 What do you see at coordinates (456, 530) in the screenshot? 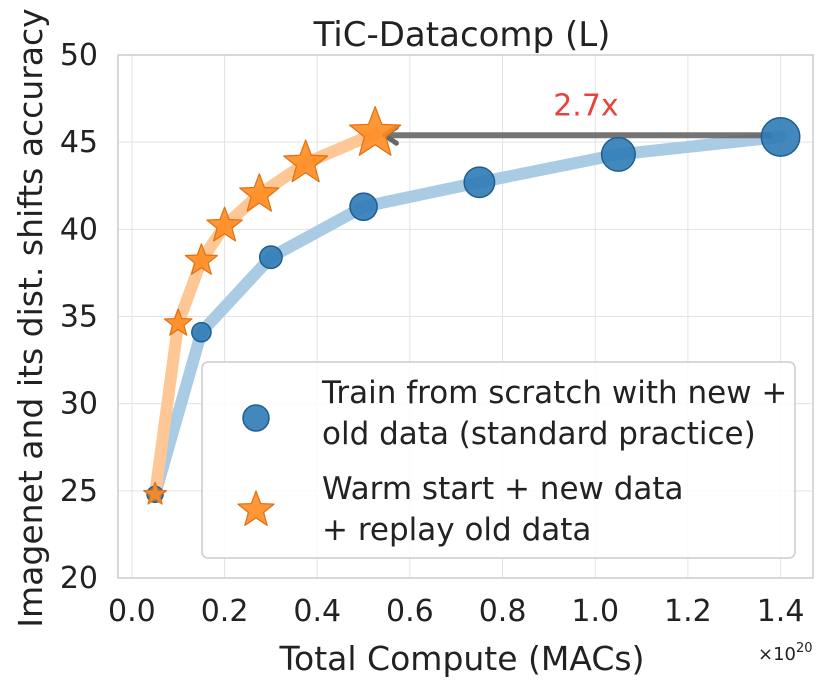
I see `legend-label-warm-start-line-2: + replay old data` at bounding box center [456, 530].